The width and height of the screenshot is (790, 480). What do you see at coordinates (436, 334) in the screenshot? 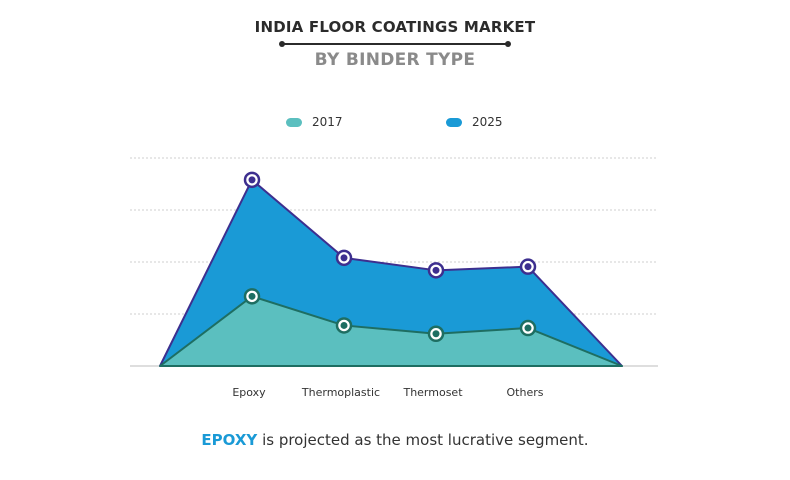
I see `point-core-2017-thermoset` at bounding box center [436, 334].